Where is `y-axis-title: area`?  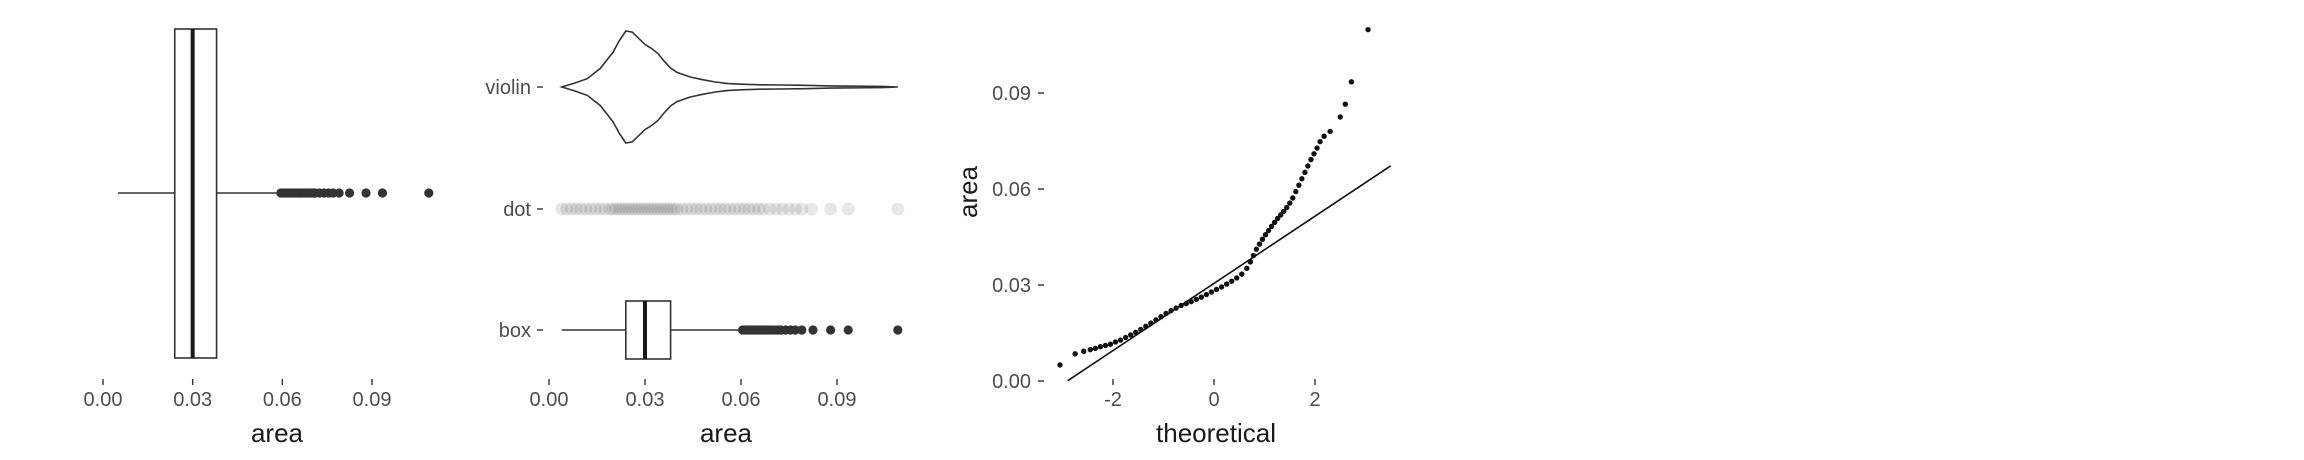 y-axis-title: area is located at coordinates (968, 191).